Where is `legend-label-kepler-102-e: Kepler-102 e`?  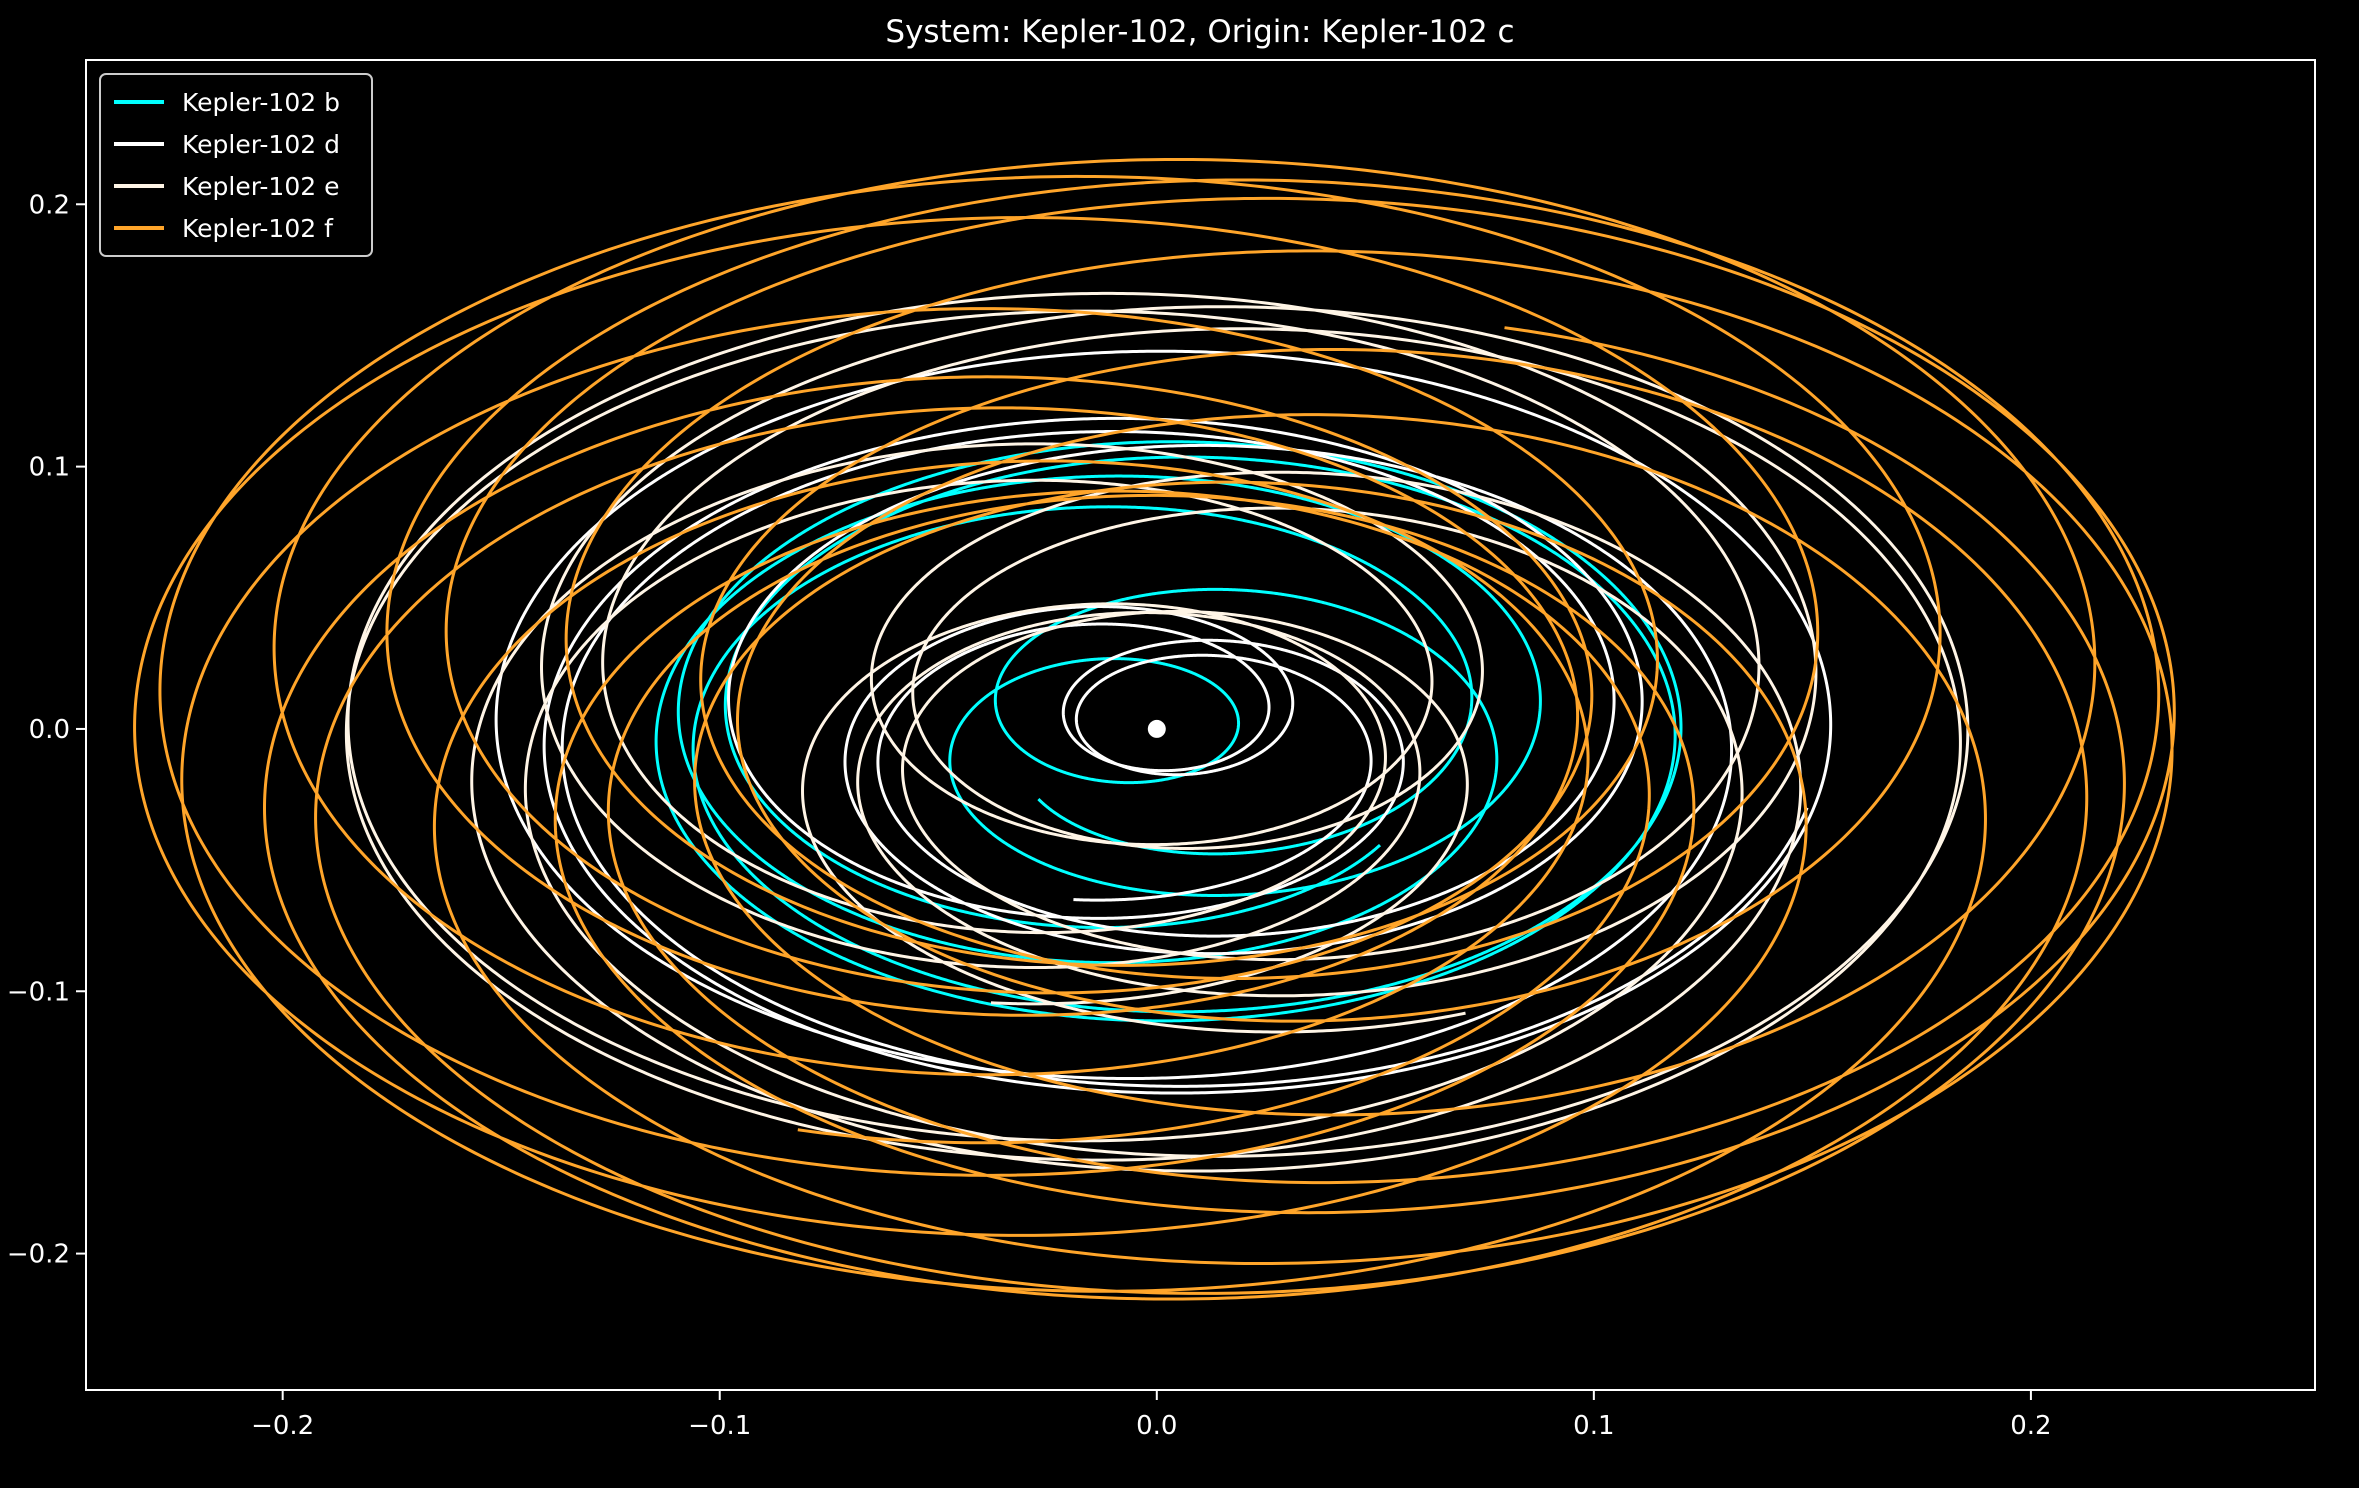 legend-label-kepler-102-e: Kepler-102 e is located at coordinates (260, 186).